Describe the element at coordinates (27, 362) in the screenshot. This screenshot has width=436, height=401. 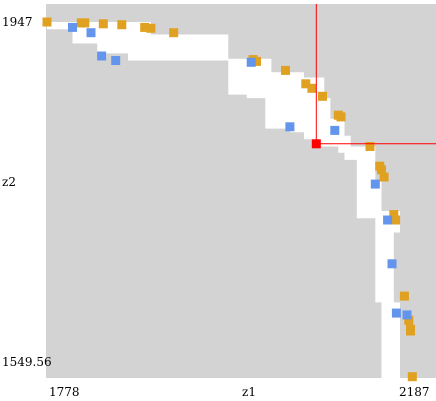
I see `y-tick-label-bottom: 1549.56` at that location.